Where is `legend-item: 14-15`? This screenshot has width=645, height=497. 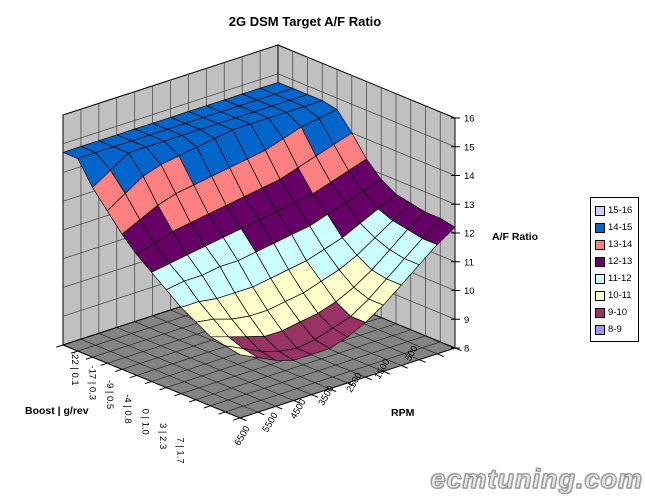
legend-item: 14-15 is located at coordinates (615, 227).